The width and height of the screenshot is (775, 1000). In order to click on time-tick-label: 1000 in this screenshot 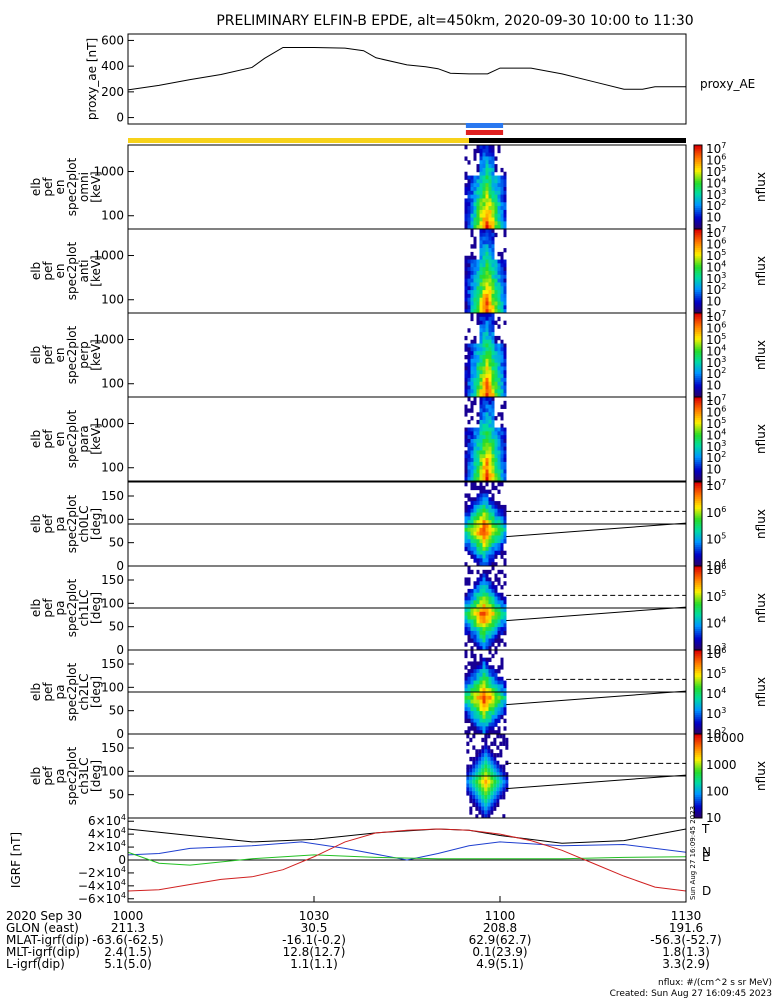, I will do `click(128, 916)`.